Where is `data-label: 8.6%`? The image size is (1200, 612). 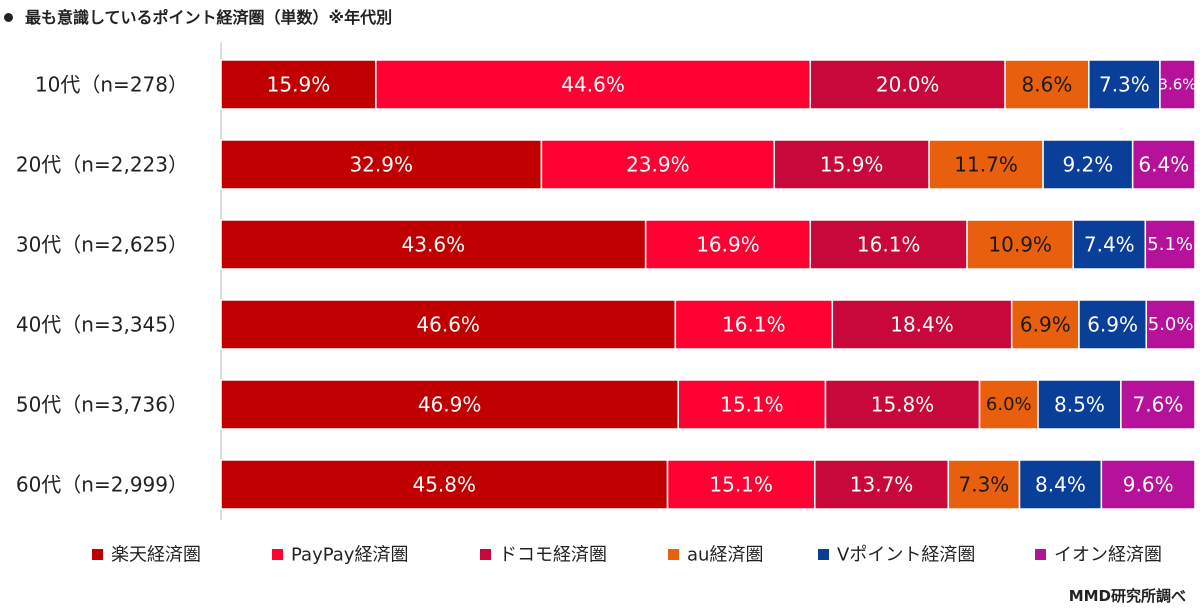 data-label: 8.6% is located at coordinates (1047, 85).